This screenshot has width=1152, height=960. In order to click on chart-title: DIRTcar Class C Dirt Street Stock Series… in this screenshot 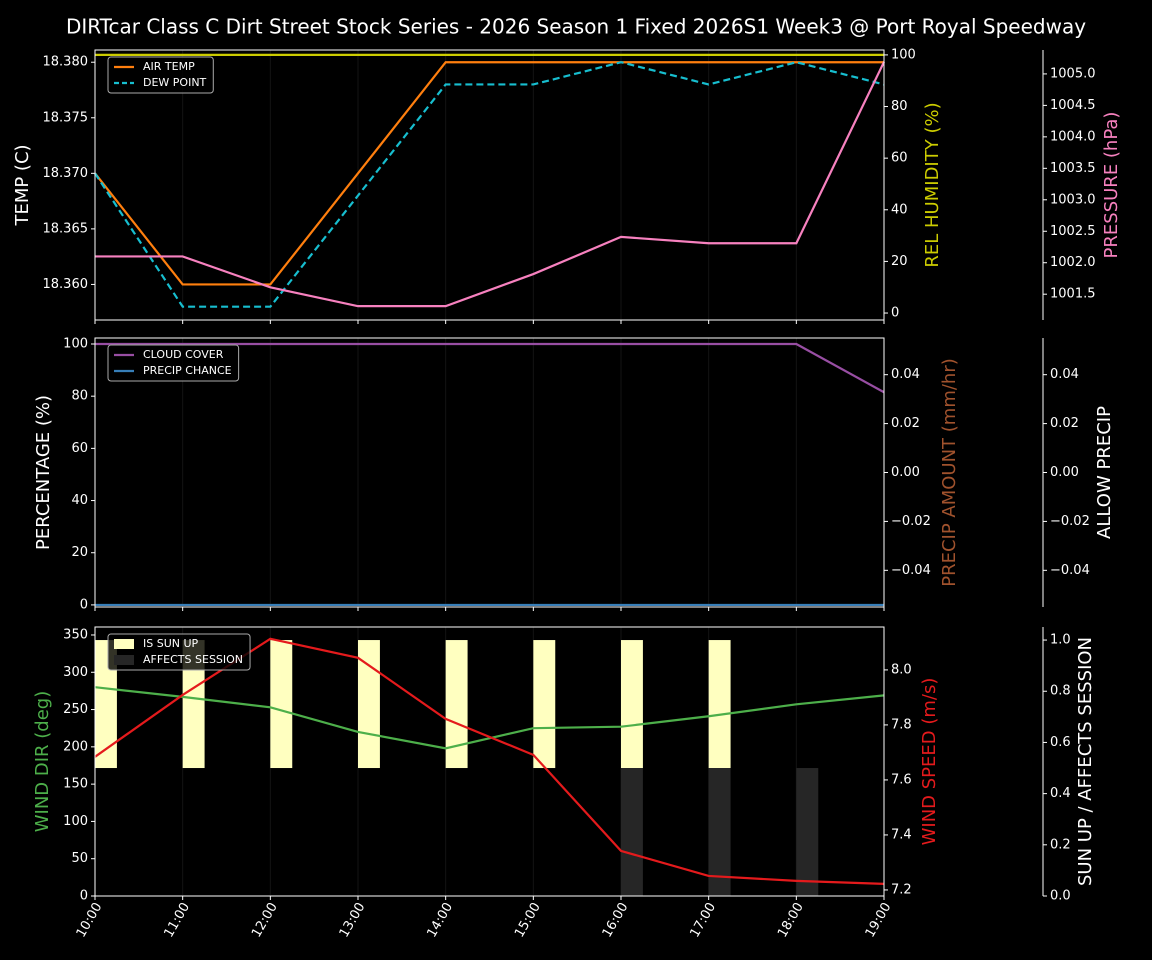, I will do `click(576, 27)`.